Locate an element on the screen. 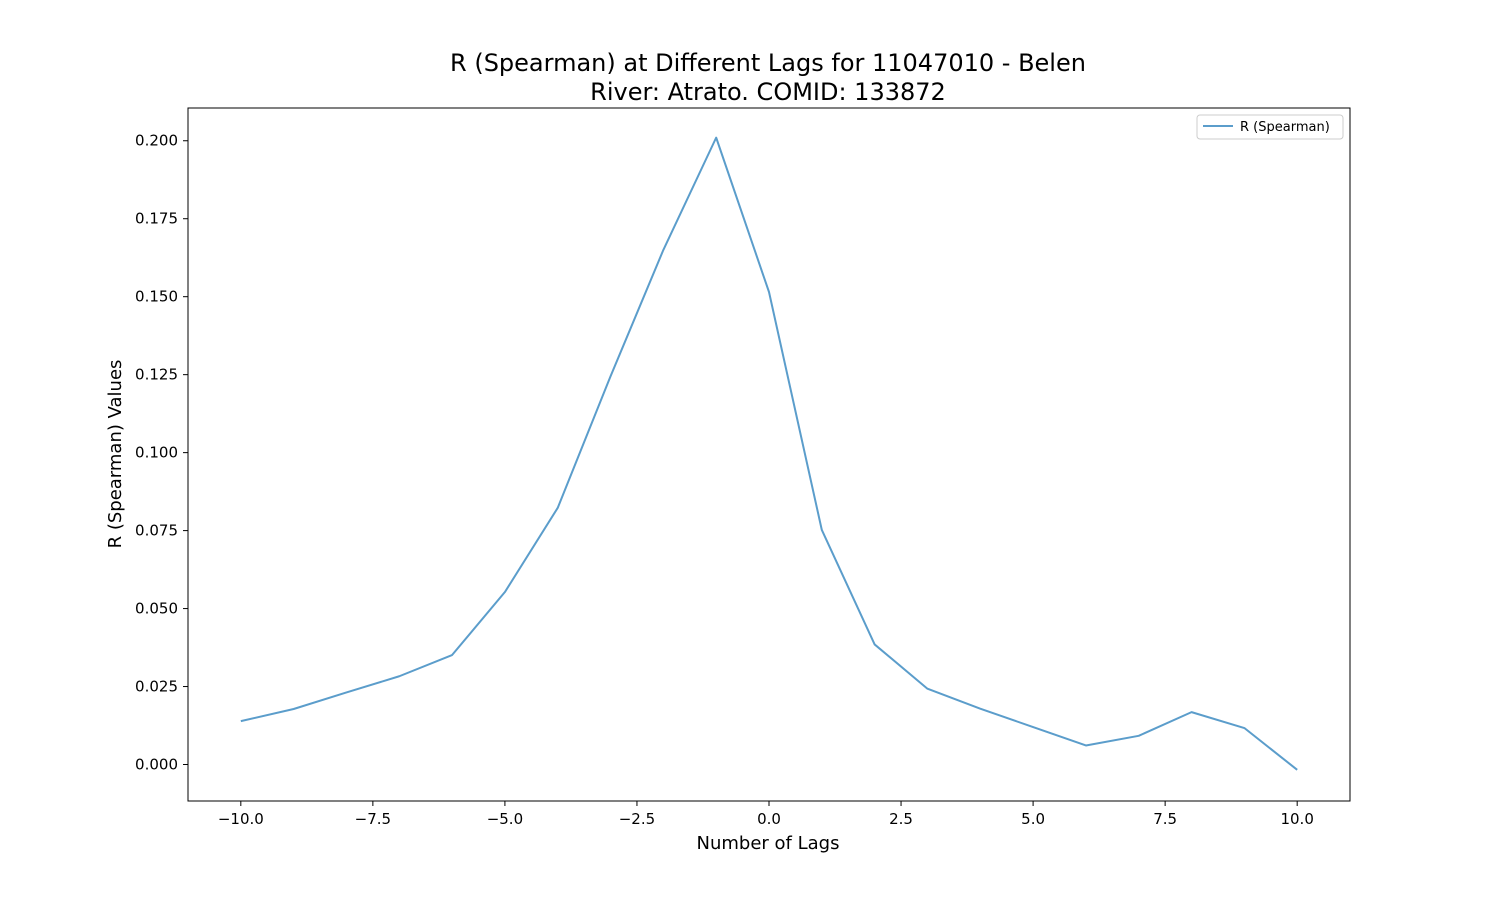  y-tick-label: 0.050 is located at coordinates (156, 609).